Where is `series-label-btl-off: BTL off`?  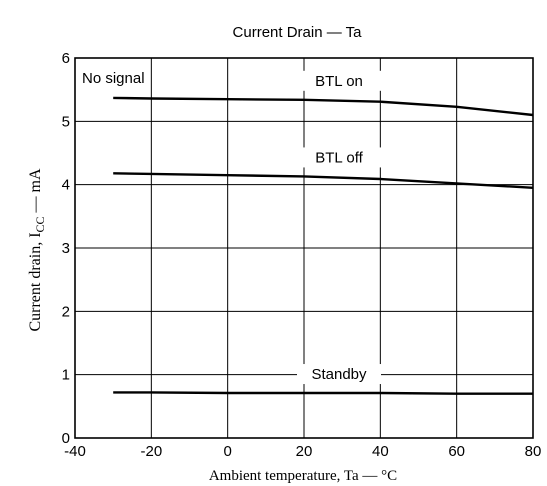
series-label-btl-off: BTL off is located at coordinates (339, 157).